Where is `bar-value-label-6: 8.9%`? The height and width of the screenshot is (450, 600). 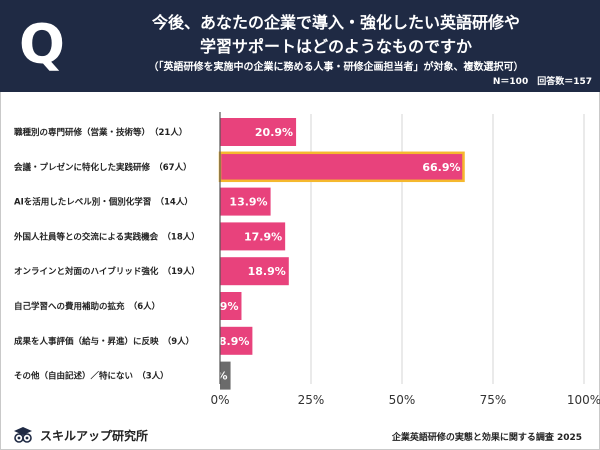
bar-value-label-6: 8.9% is located at coordinates (234, 341).